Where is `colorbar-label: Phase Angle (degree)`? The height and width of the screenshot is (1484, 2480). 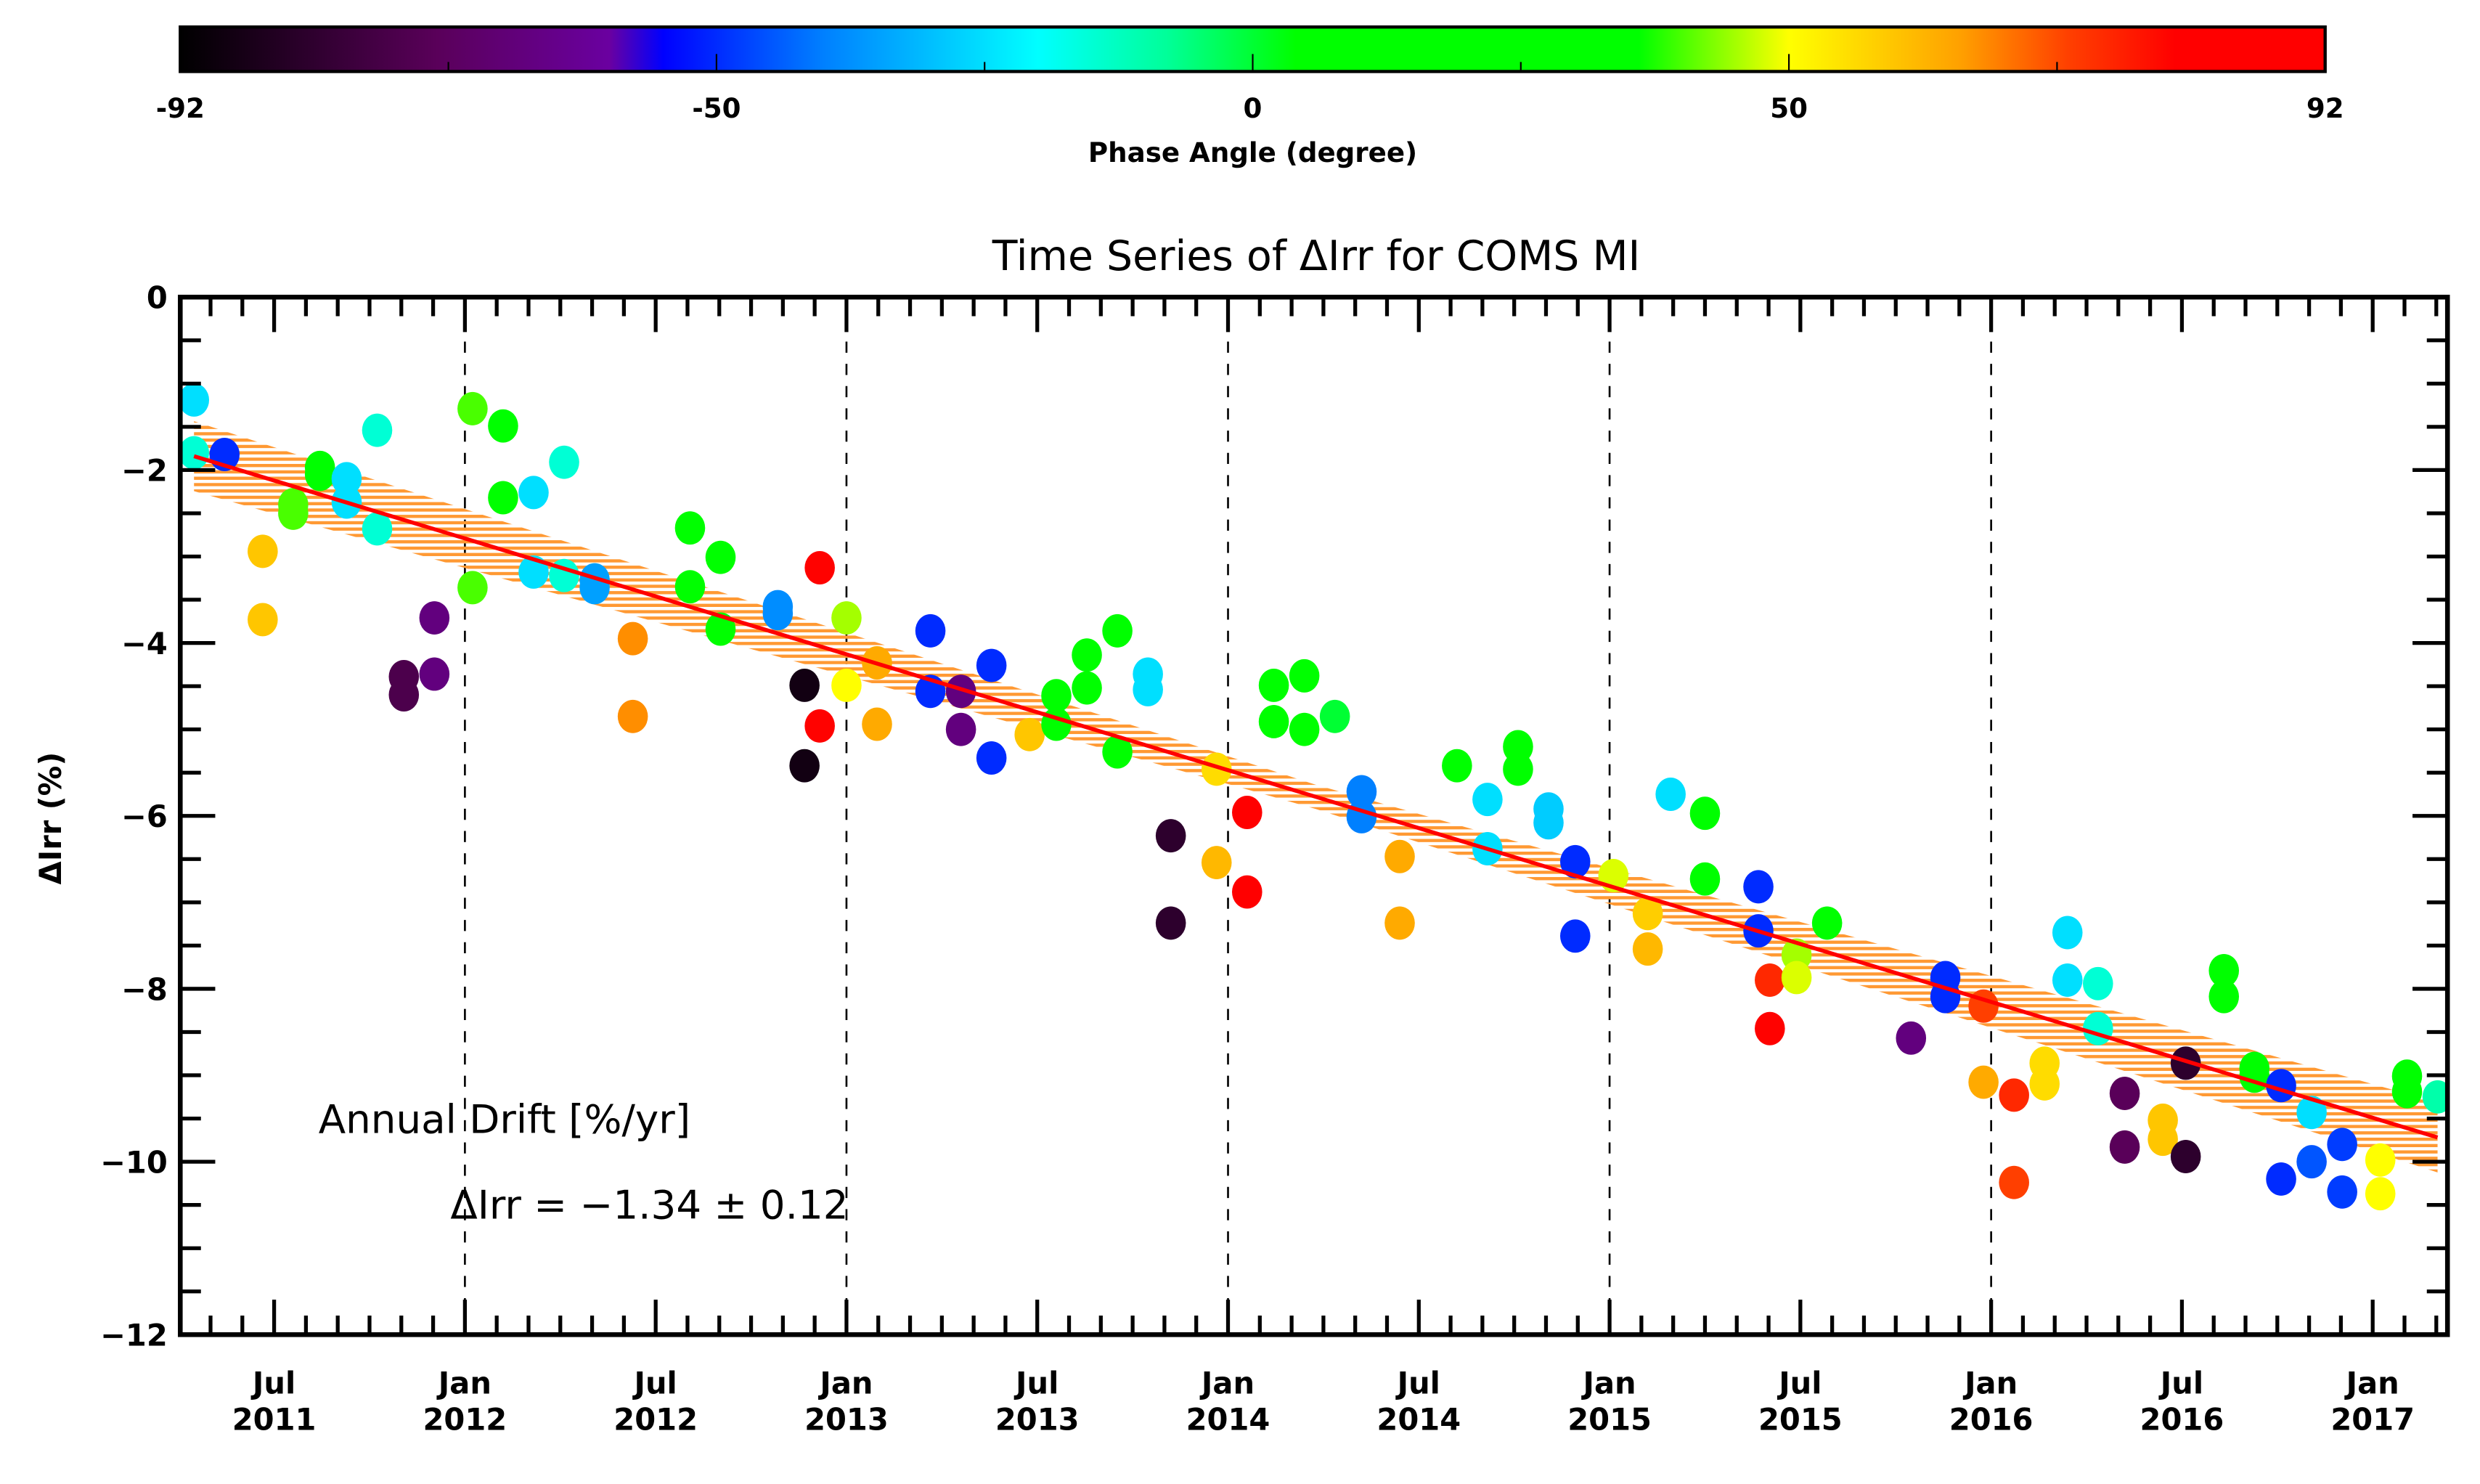
colorbar-label: Phase Angle (degree) is located at coordinates (1252, 152).